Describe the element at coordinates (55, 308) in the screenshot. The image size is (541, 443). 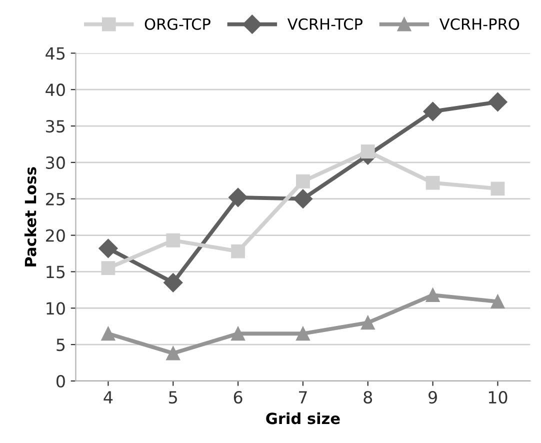
I see `y-tick-label: 10` at that location.